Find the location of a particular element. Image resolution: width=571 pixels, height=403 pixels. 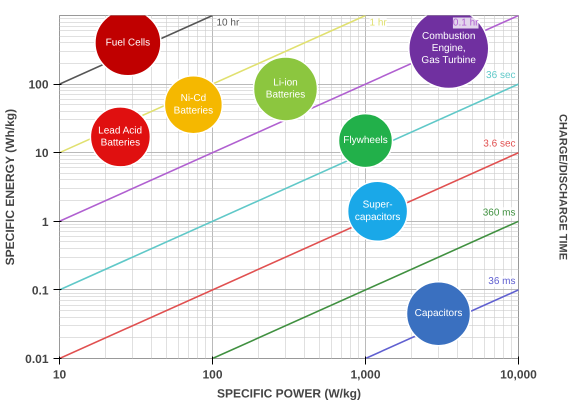

series-label: Li-ion Batteries is located at coordinates (286, 88).